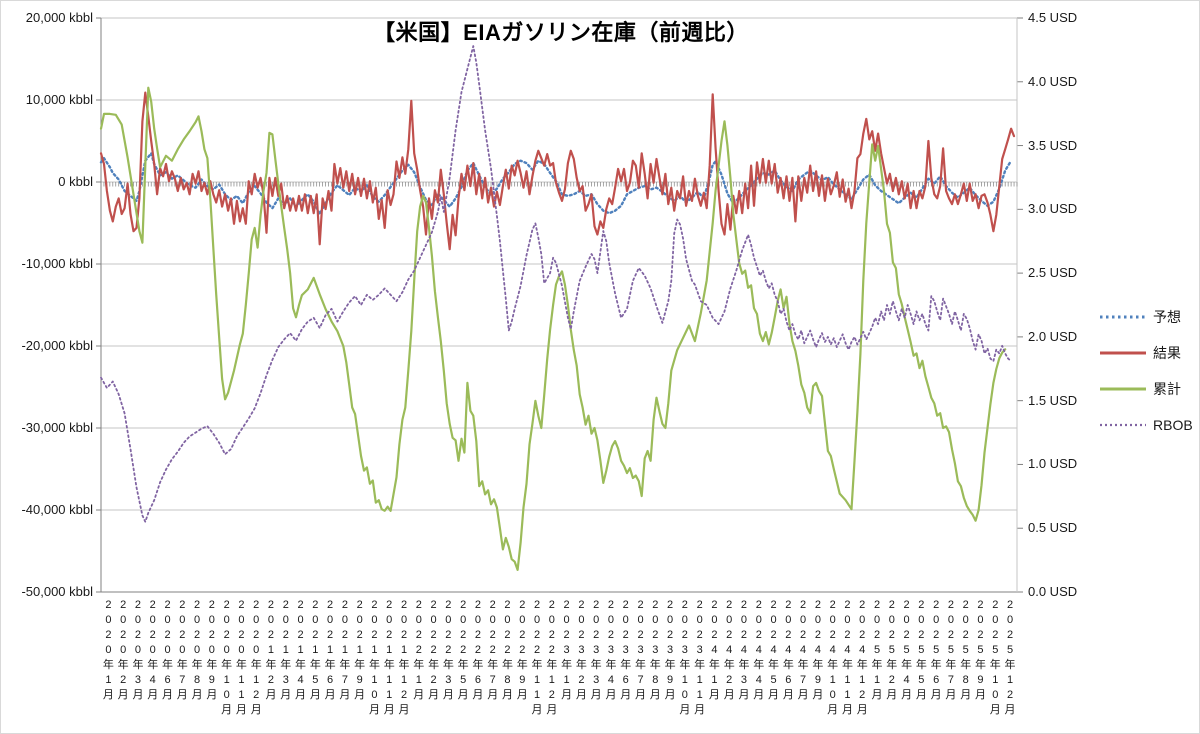 This screenshot has height=734, width=1200. What do you see at coordinates (389, 657) in the screenshot?
I see `x-axis-label: 2 0 2 1 年 1 1 月` at bounding box center [389, 657].